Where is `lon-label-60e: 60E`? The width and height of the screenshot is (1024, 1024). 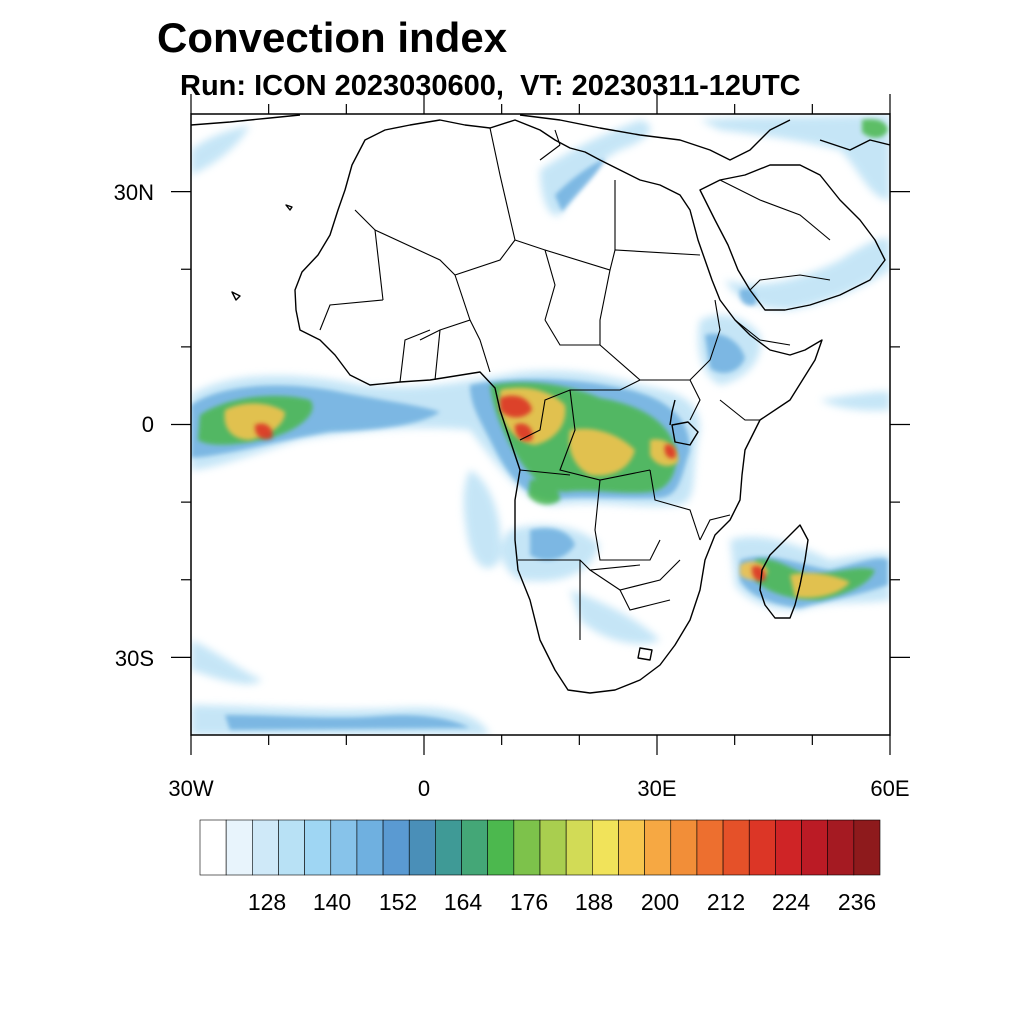 lon-label-60e: 60E is located at coordinates (890, 788).